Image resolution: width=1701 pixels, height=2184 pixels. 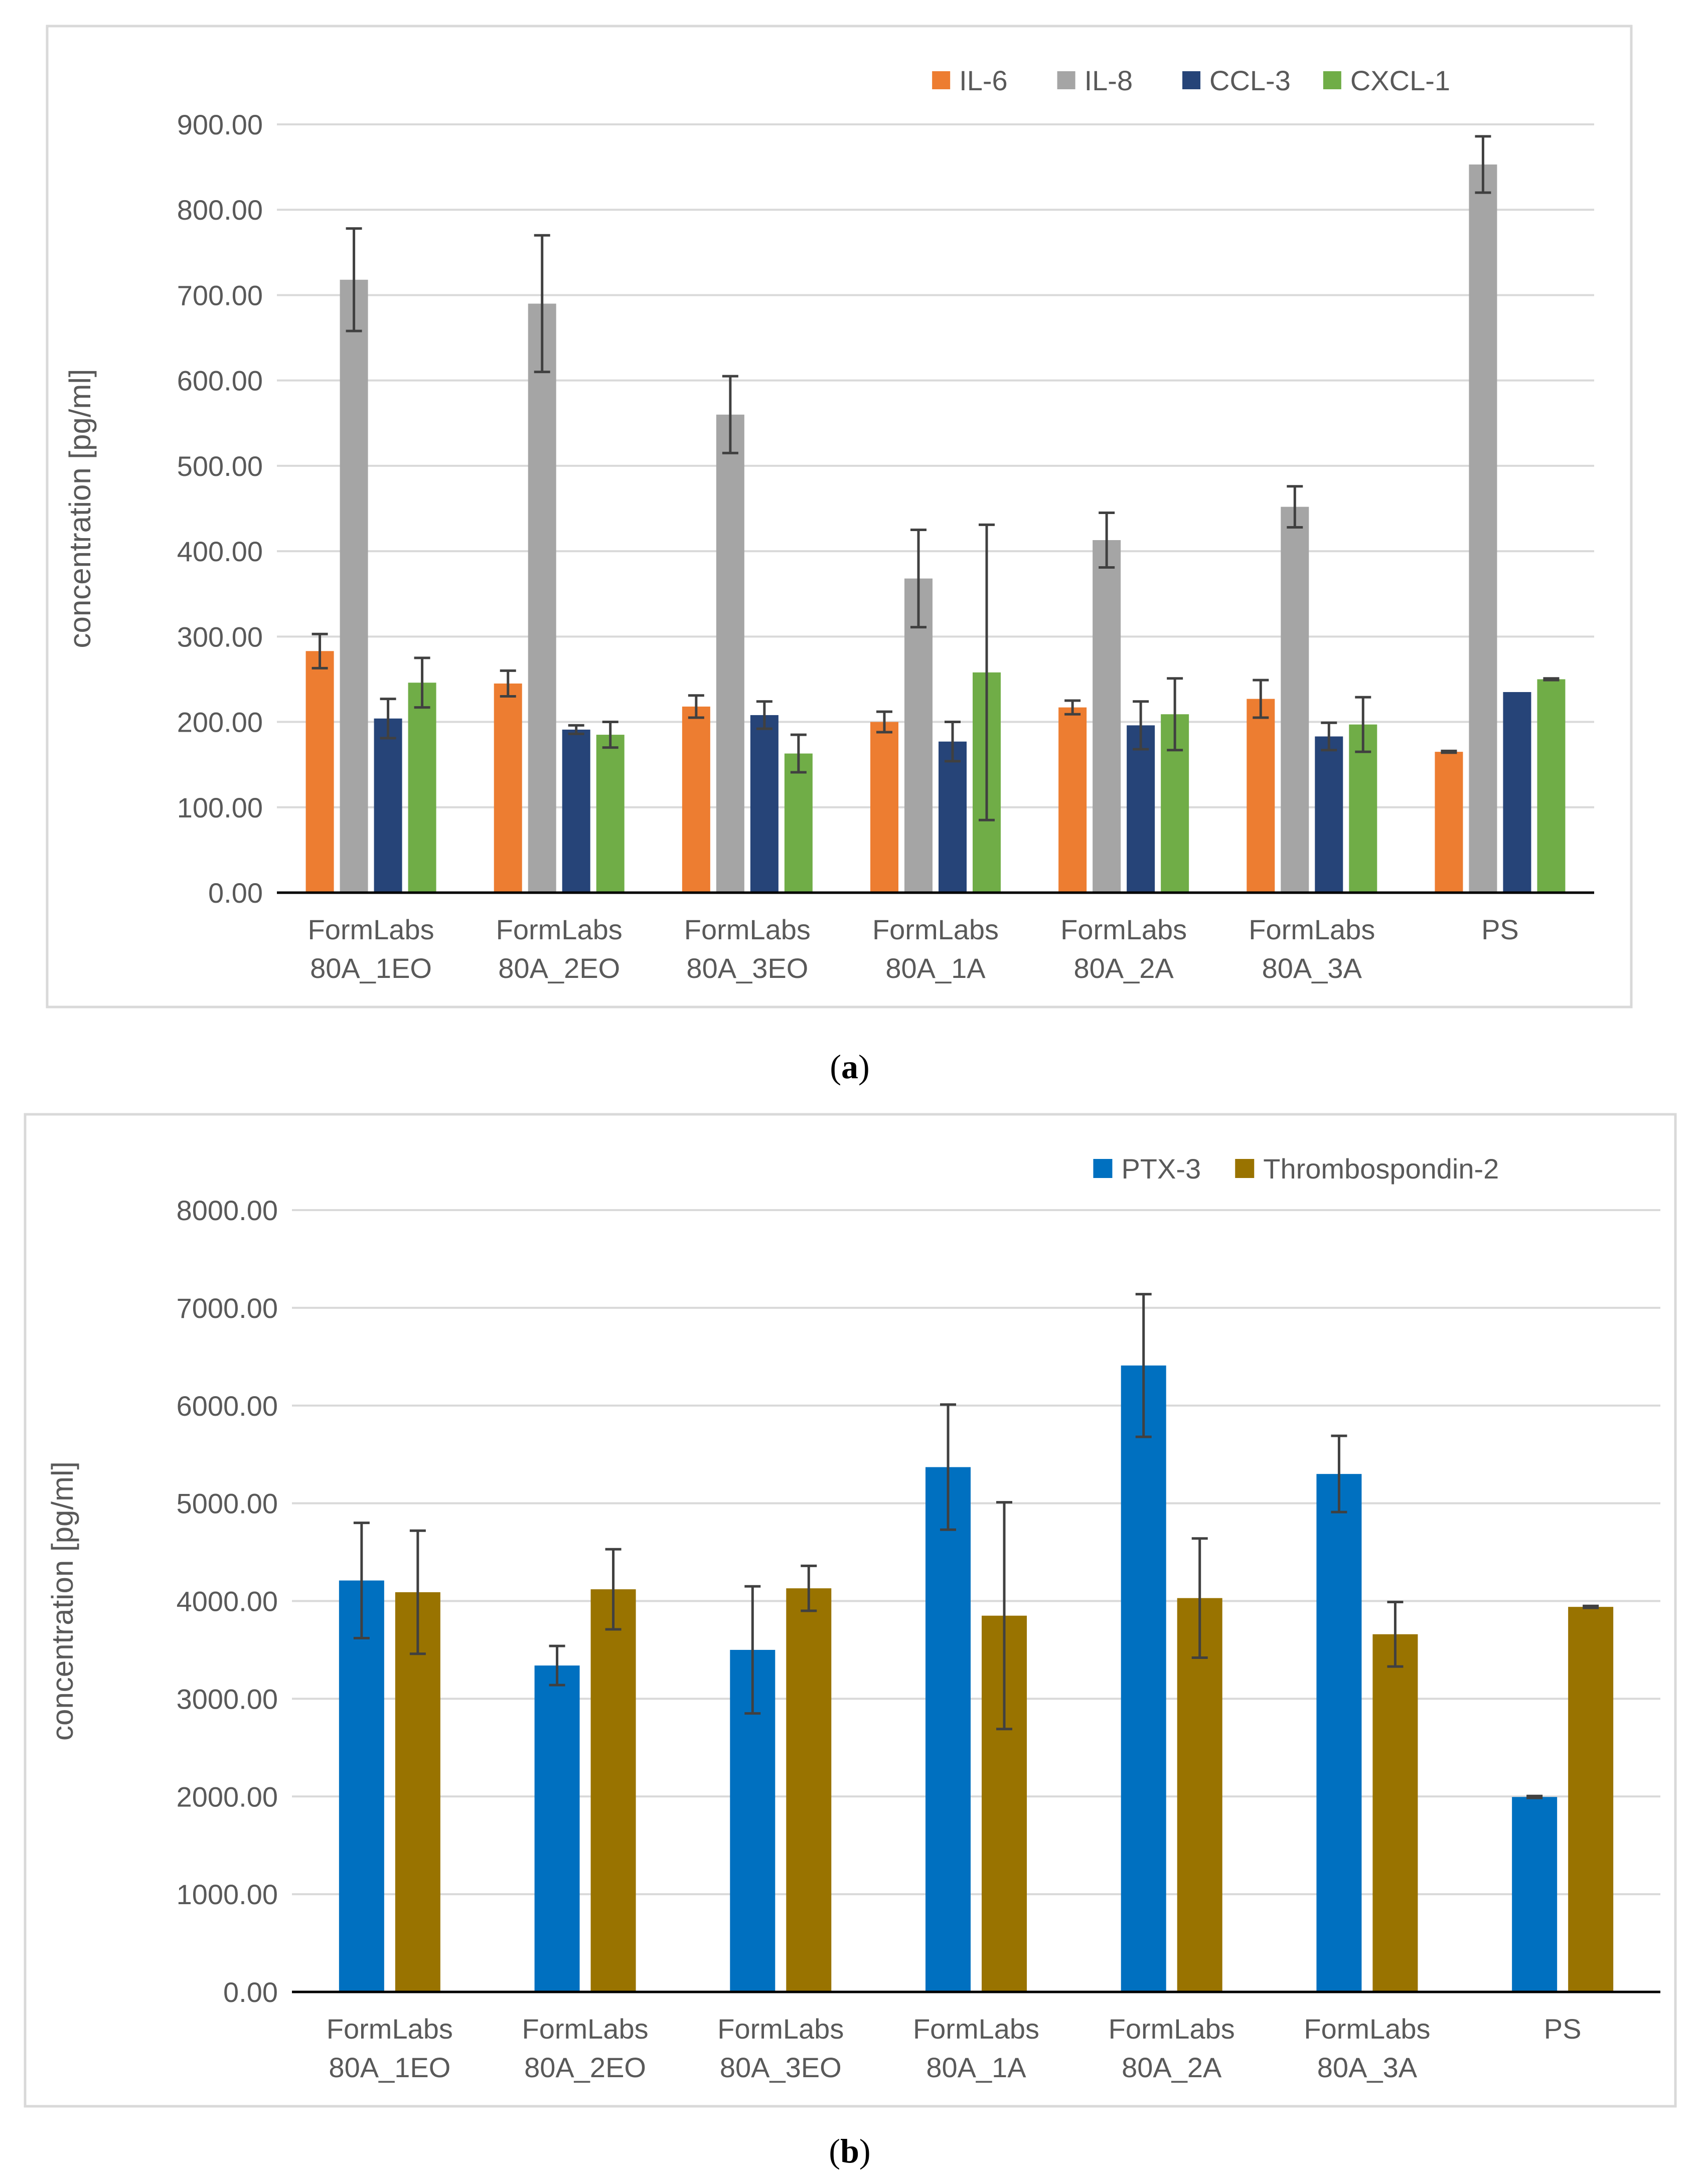 I want to click on y-tick-label: 8000.00, so click(x=227, y=1210).